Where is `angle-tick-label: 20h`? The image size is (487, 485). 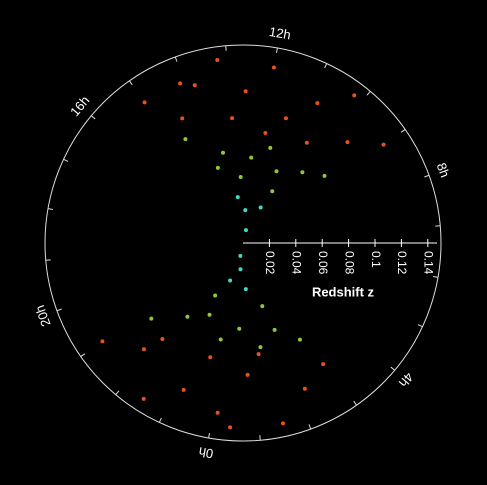
angle-tick-label: 20h is located at coordinates (43, 316).